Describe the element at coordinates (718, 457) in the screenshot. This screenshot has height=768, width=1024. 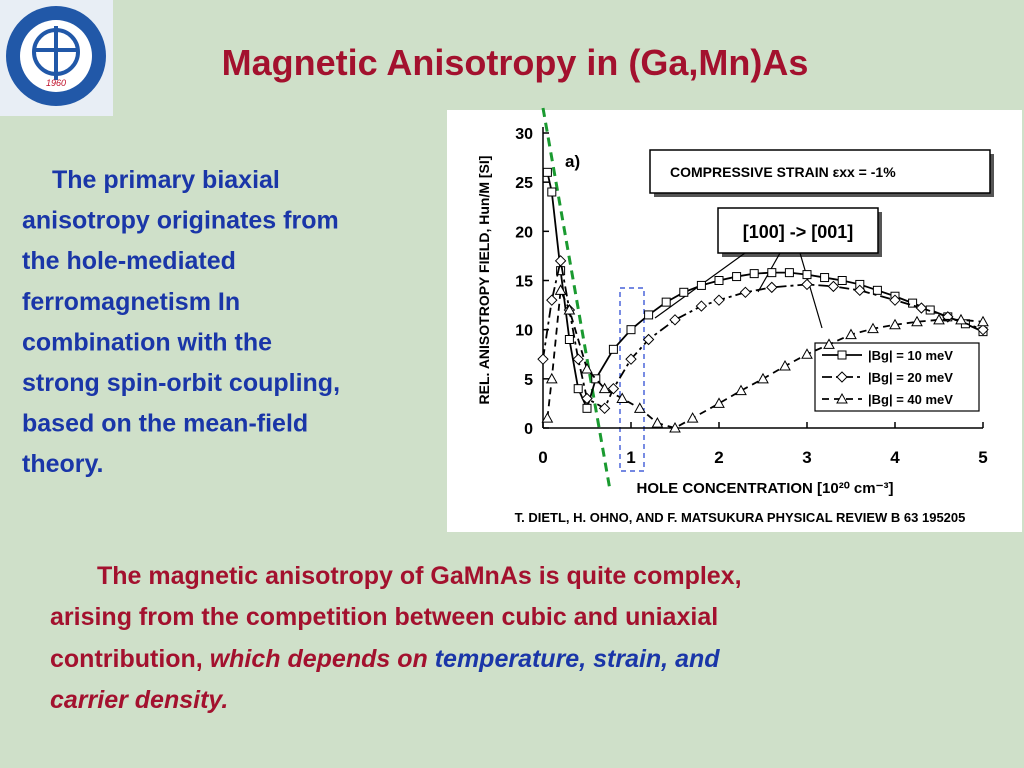
I see `x-tick-label: 2` at that location.